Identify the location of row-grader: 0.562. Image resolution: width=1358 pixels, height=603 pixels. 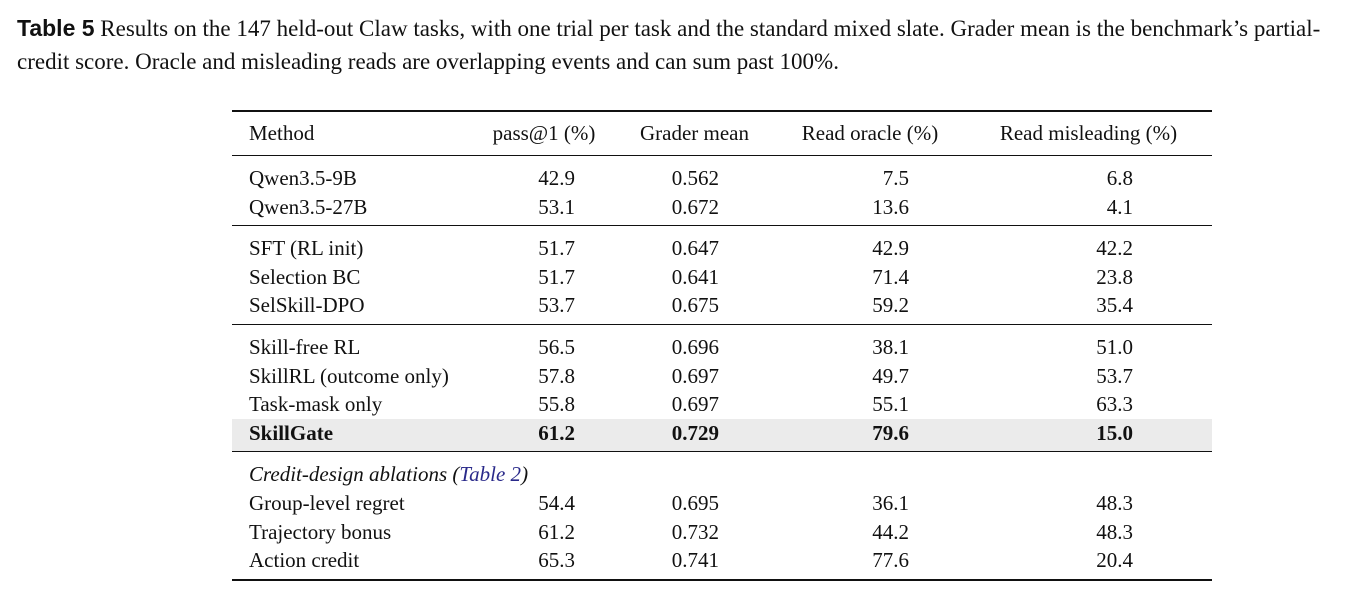
(695, 178).